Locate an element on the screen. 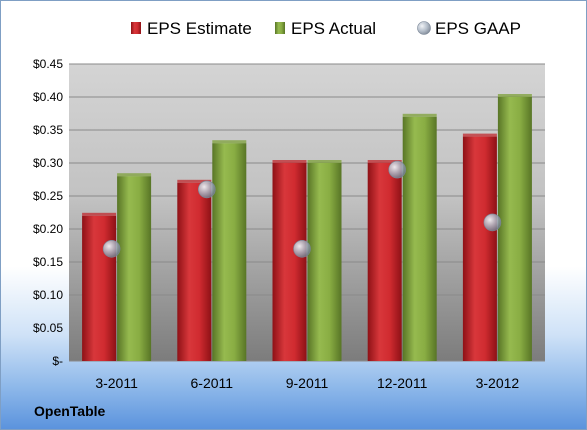  x-tick-label: 12-2011 is located at coordinates (402, 383).